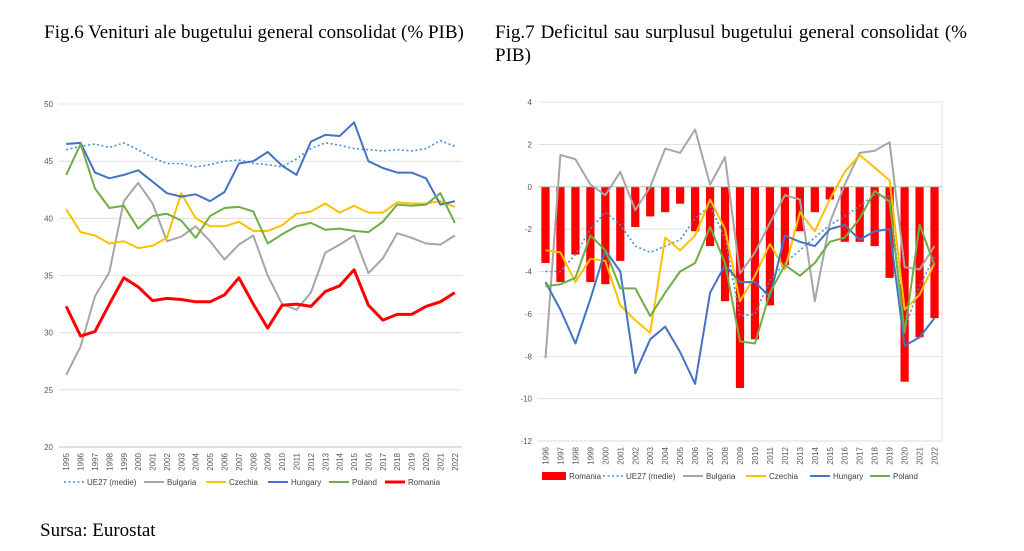 The height and width of the screenshot is (551, 1024). What do you see at coordinates (368, 461) in the screenshot?
I see `fig6-x-tick-label: 2016` at bounding box center [368, 461].